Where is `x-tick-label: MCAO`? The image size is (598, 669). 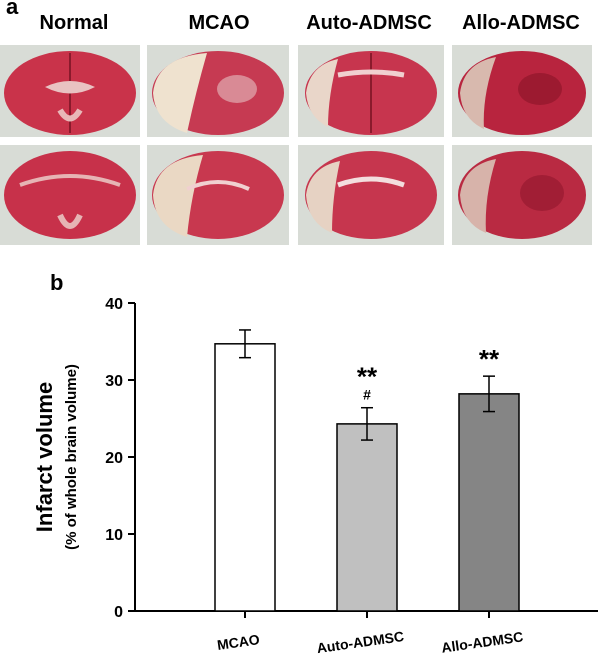 x-tick-label: MCAO is located at coordinates (238, 642).